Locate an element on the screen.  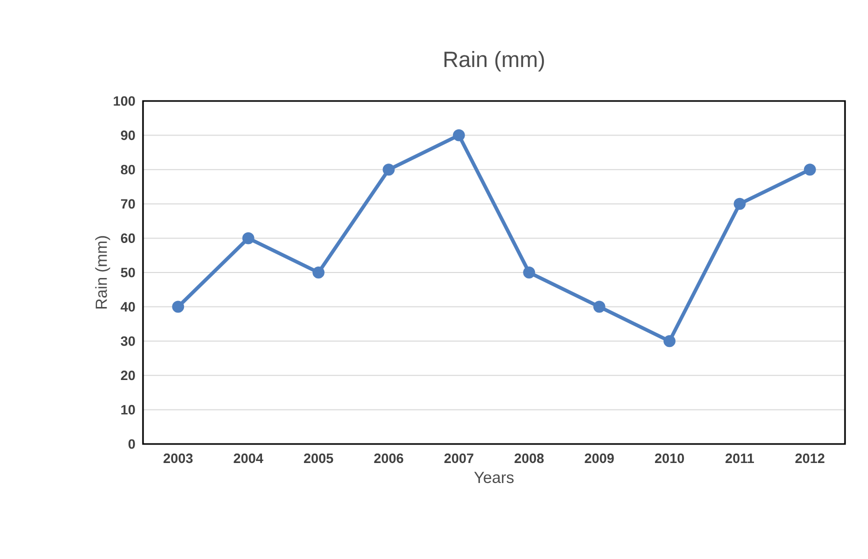
x-tick-label: 2005 is located at coordinates (319, 459).